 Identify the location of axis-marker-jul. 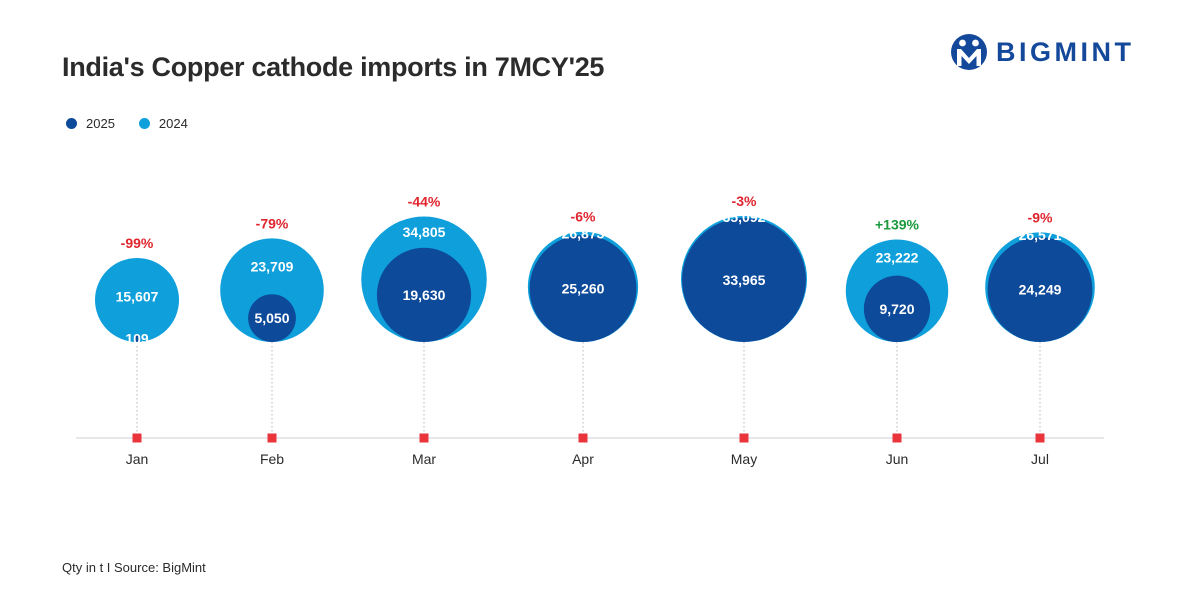
(1040, 438).